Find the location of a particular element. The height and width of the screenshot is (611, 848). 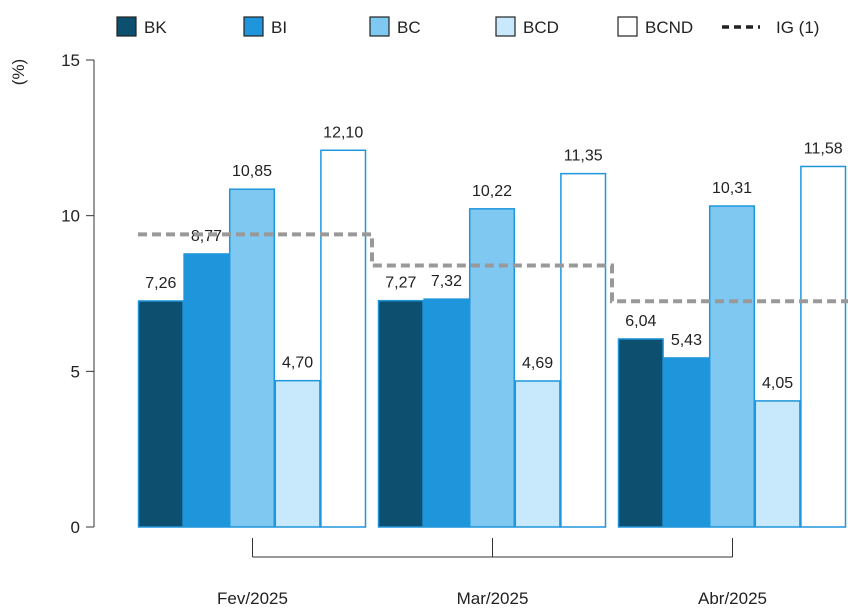

value-label-bcnd-mar-2025: 11,35 is located at coordinates (583, 156).